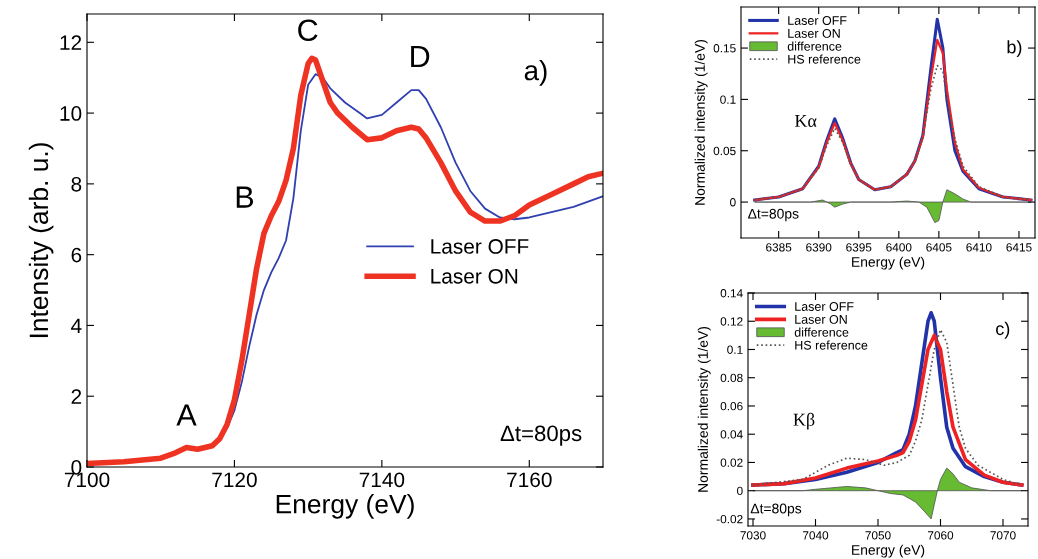 This screenshot has width=1038, height=559. Describe the element at coordinates (308, 30) in the screenshot. I see `annotation: C` at that location.